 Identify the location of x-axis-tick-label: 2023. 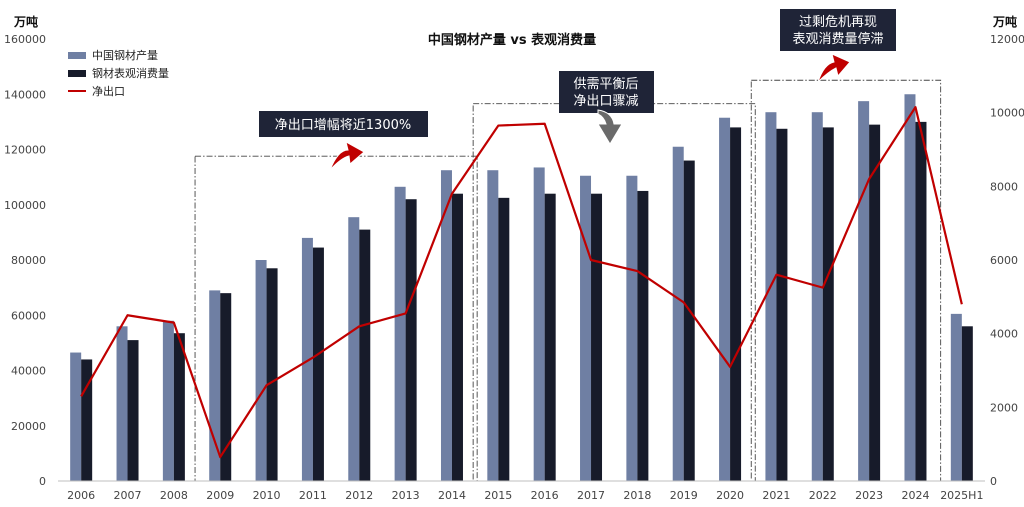
(869, 495).